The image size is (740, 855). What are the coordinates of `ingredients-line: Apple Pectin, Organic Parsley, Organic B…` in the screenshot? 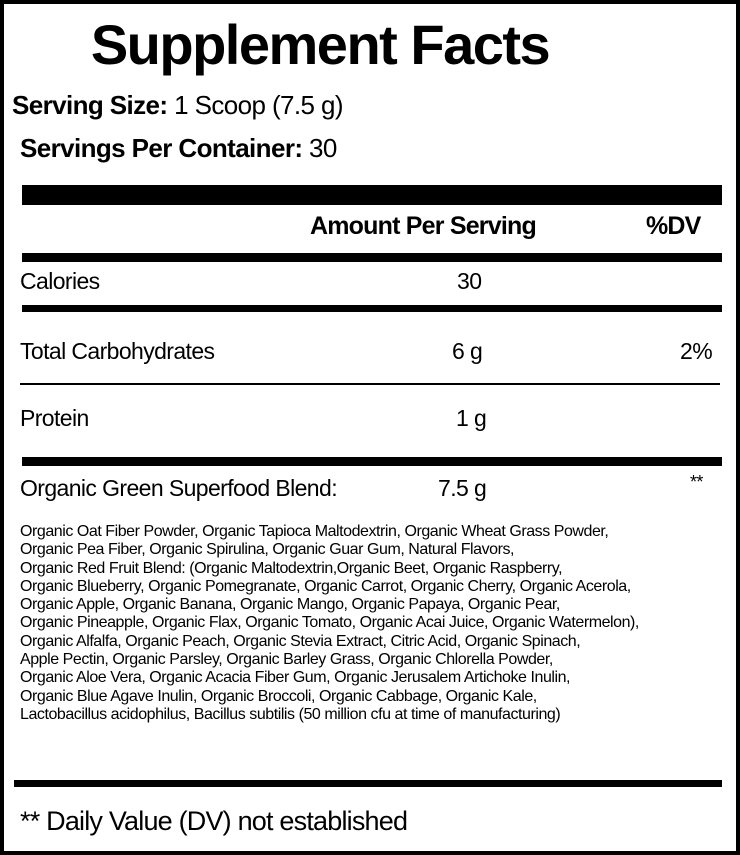 It's located at (286, 660).